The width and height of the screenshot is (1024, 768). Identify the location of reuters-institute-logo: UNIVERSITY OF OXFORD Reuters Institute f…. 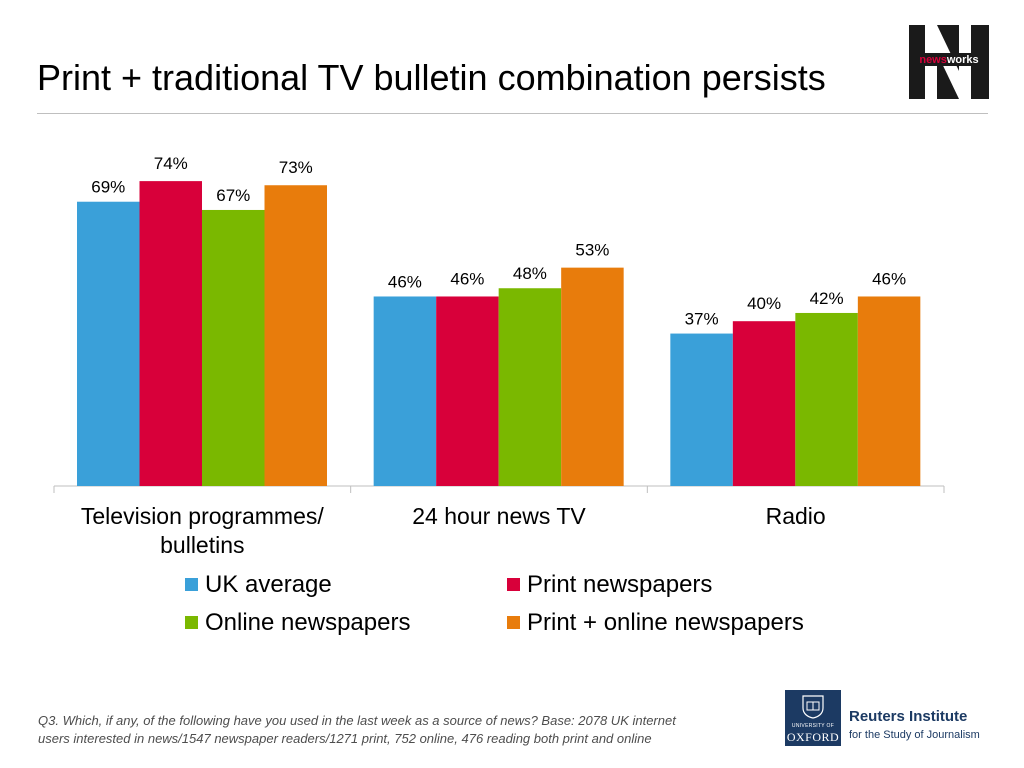
(895, 718).